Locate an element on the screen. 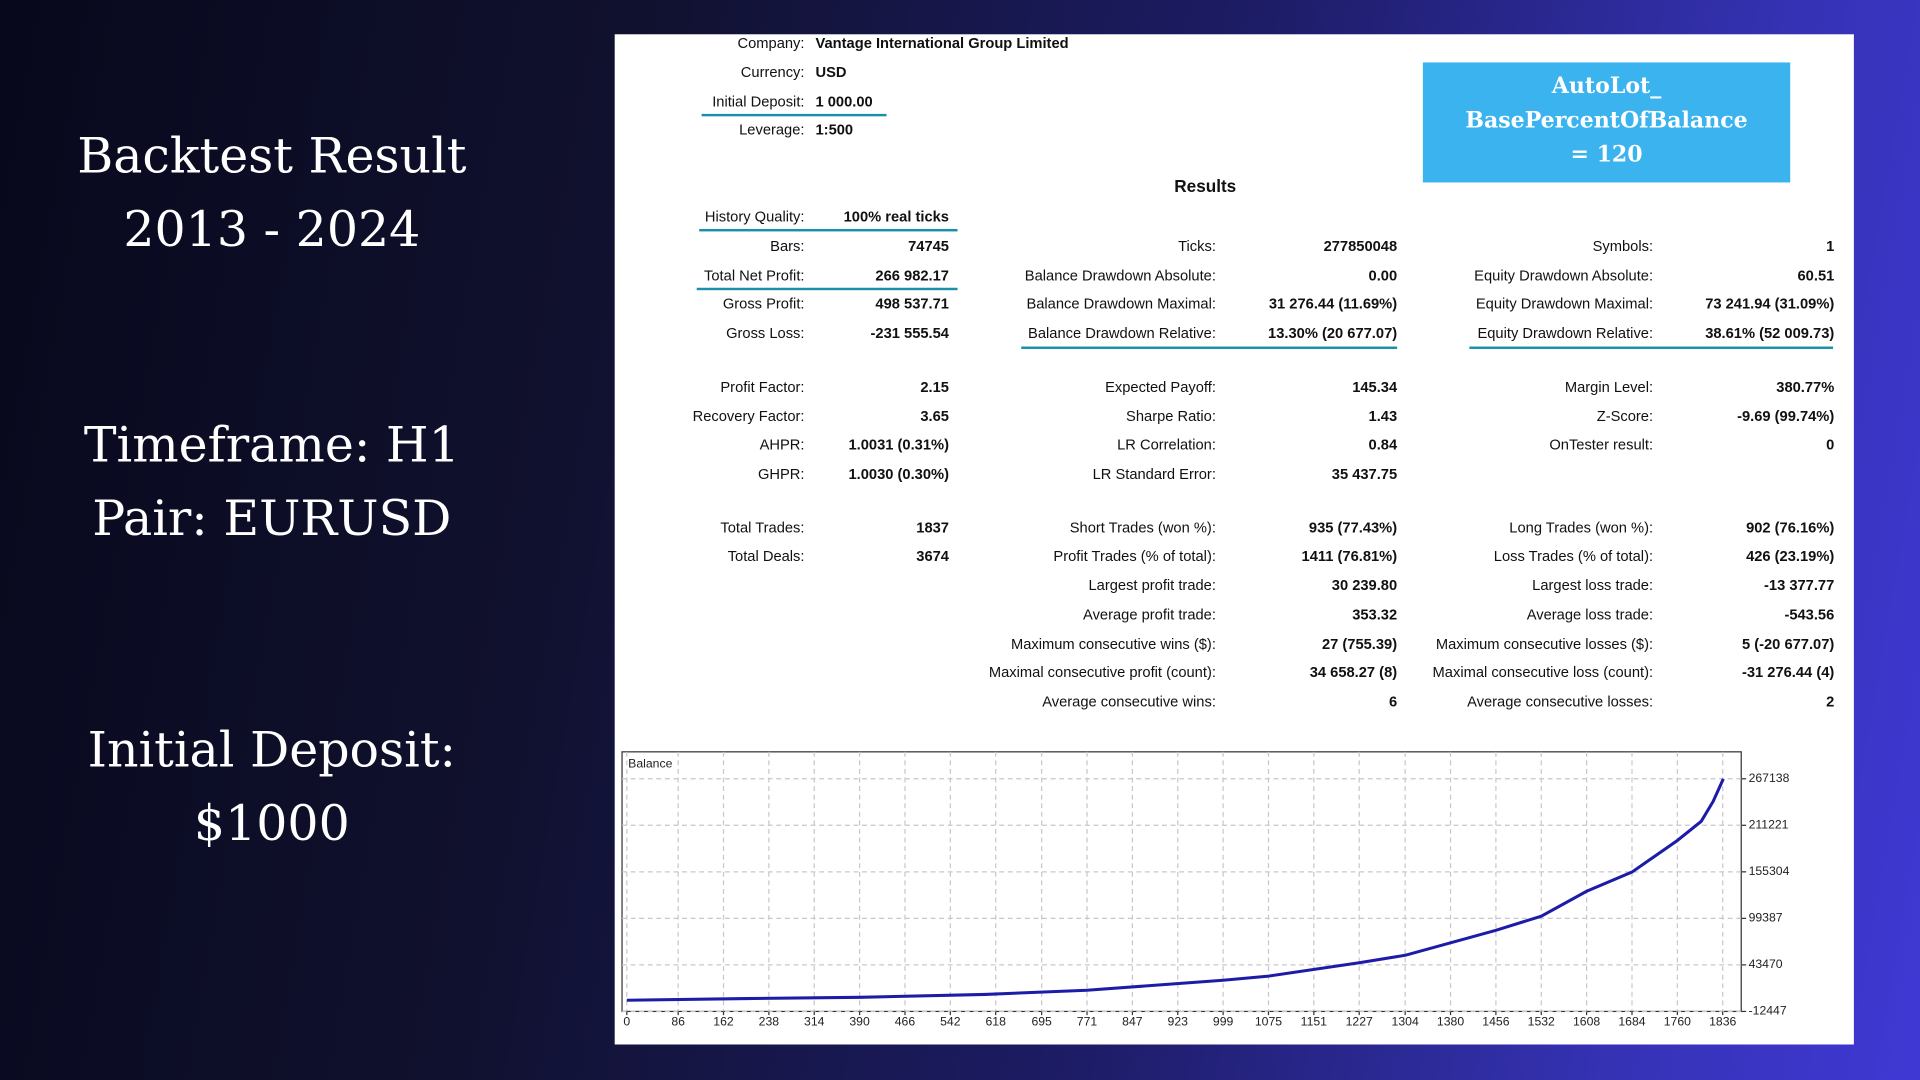  heading: Backtest Result 2013 - 2024 is located at coordinates (272, 193).